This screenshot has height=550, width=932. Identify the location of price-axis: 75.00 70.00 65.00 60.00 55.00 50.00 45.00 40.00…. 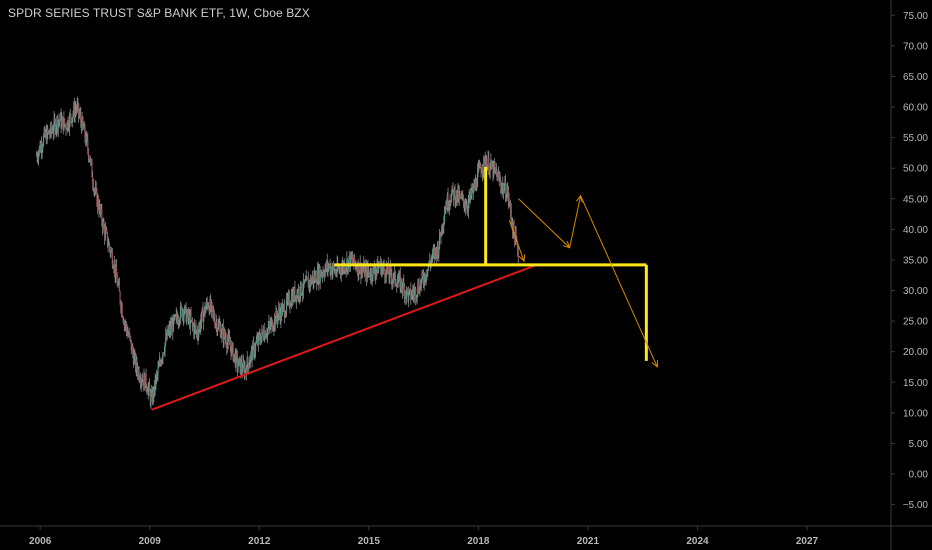
(909, 275).